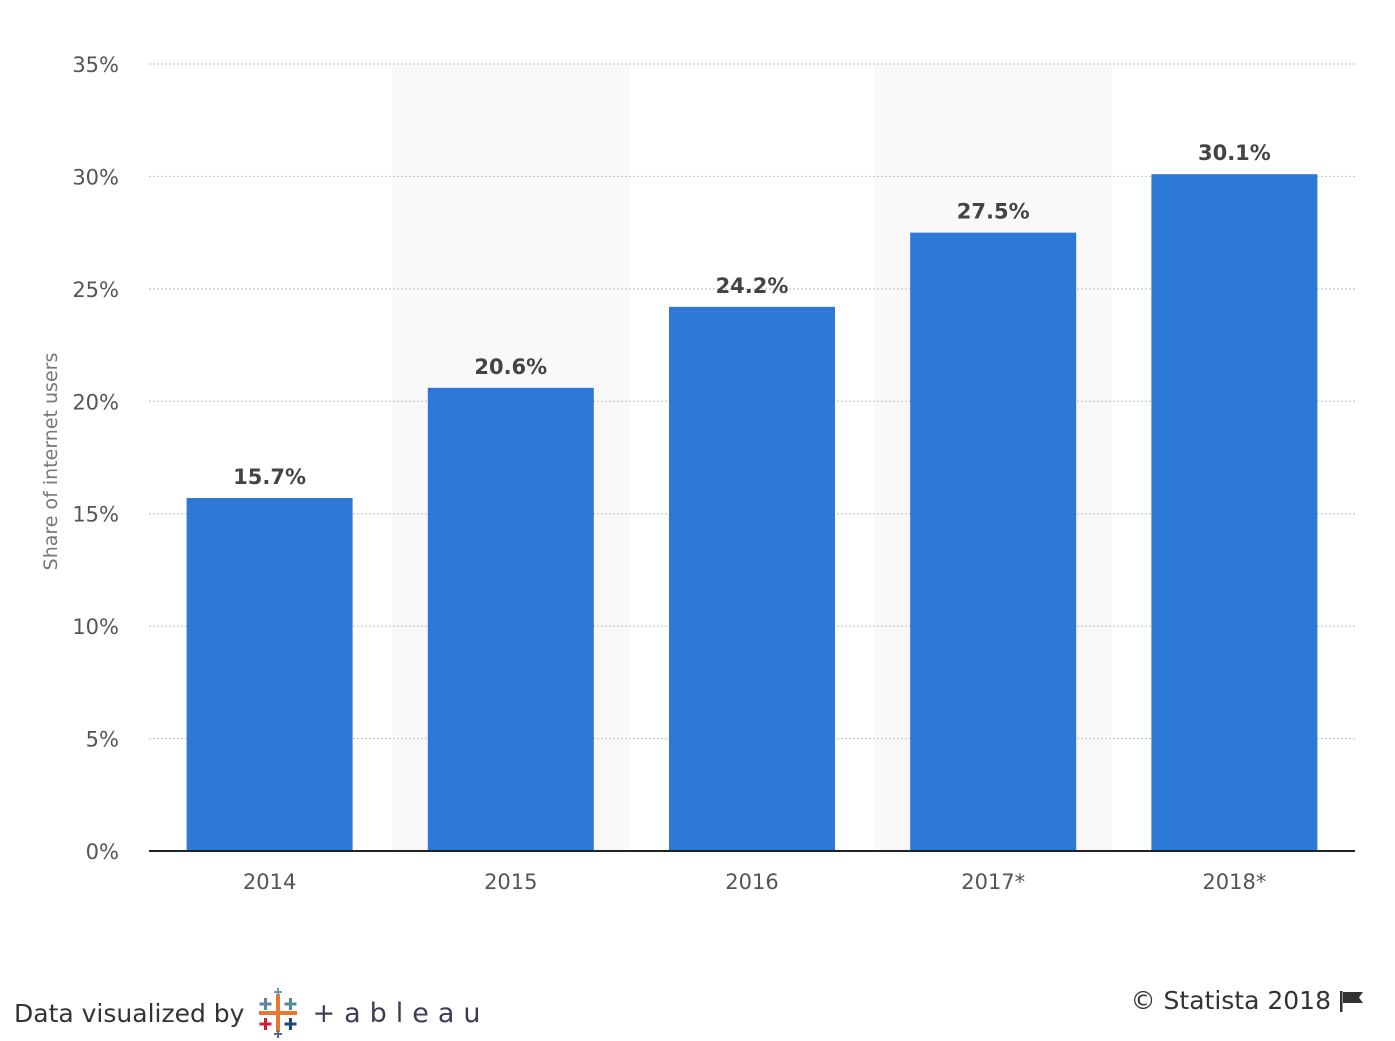  What do you see at coordinates (401, 1013) in the screenshot?
I see `tableau-wordmark: +ableau` at bounding box center [401, 1013].